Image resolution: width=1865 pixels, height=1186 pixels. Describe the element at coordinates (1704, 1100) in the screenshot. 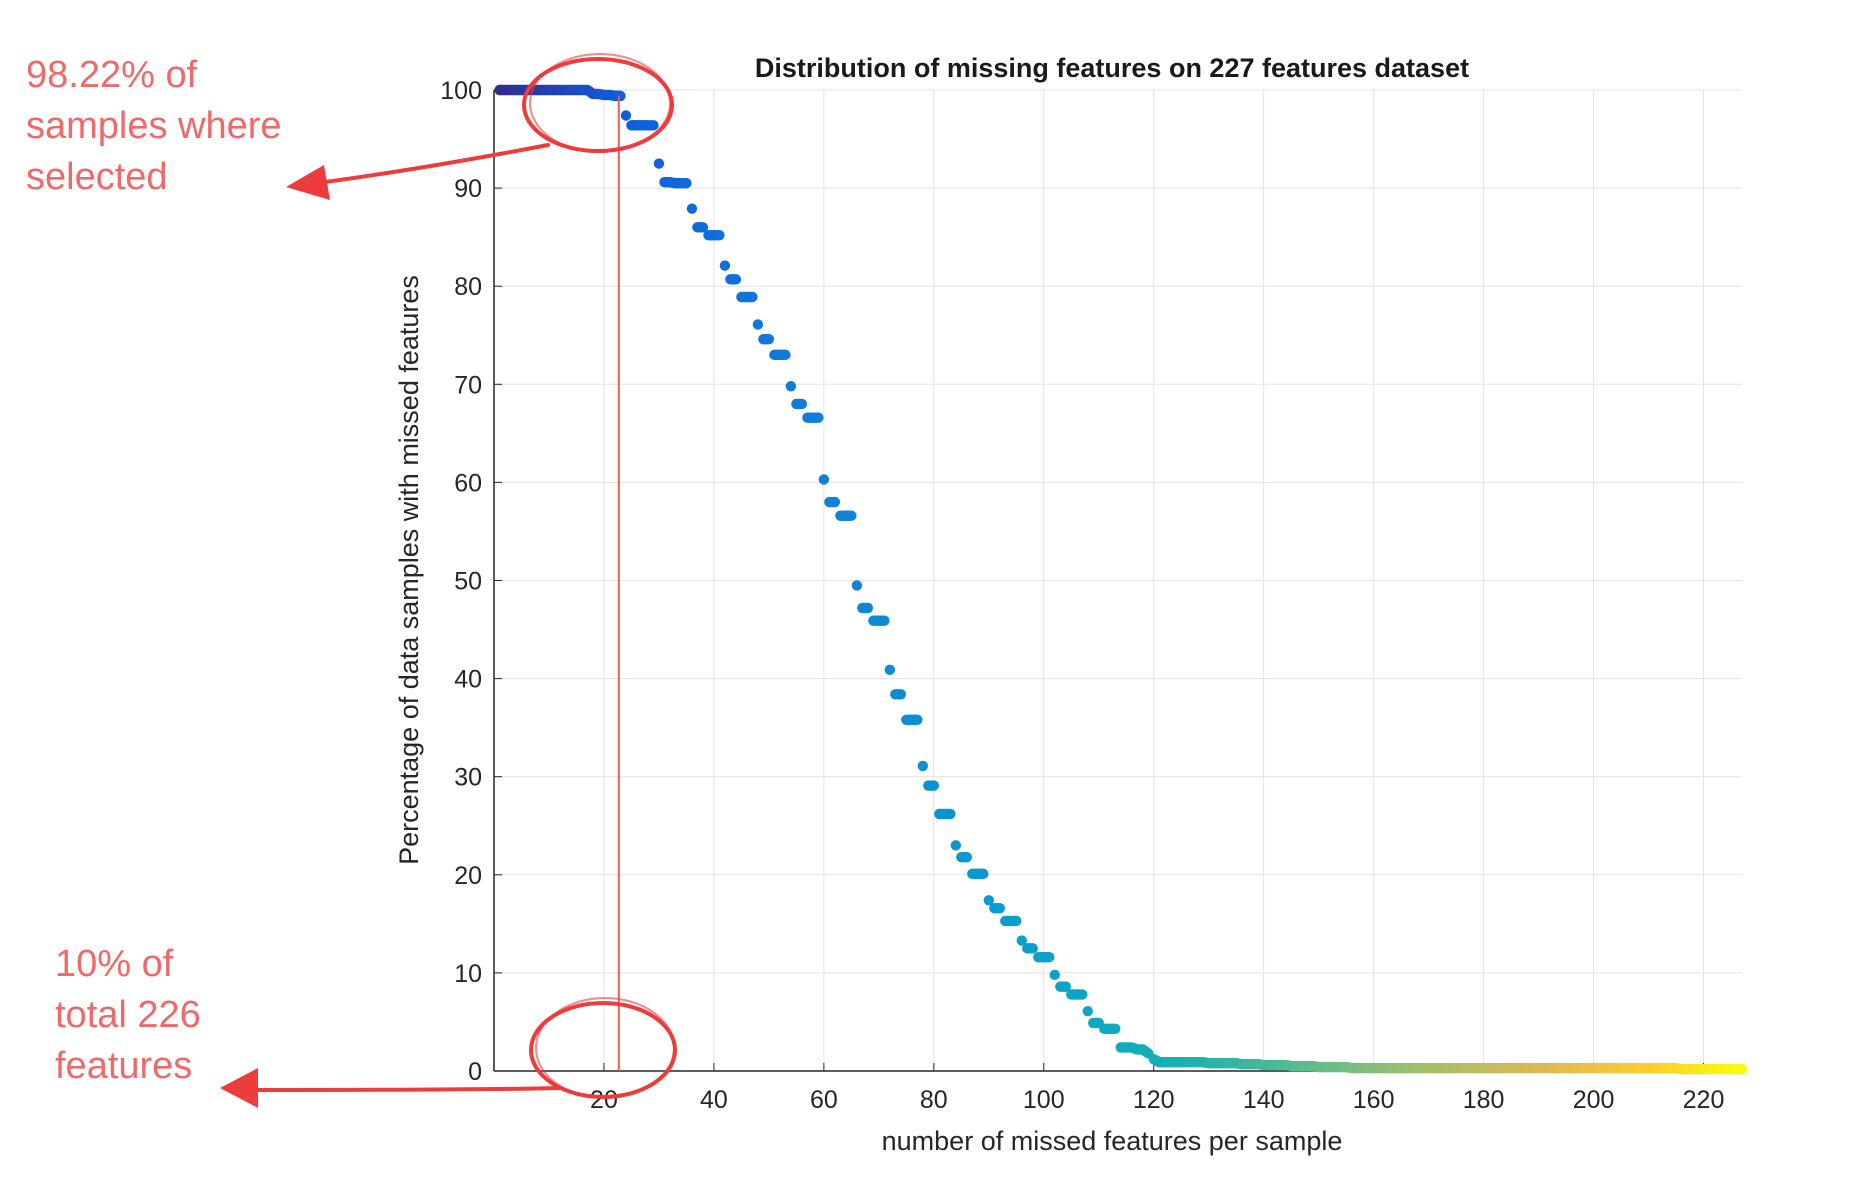

I see `x-tick-label: 220` at that location.